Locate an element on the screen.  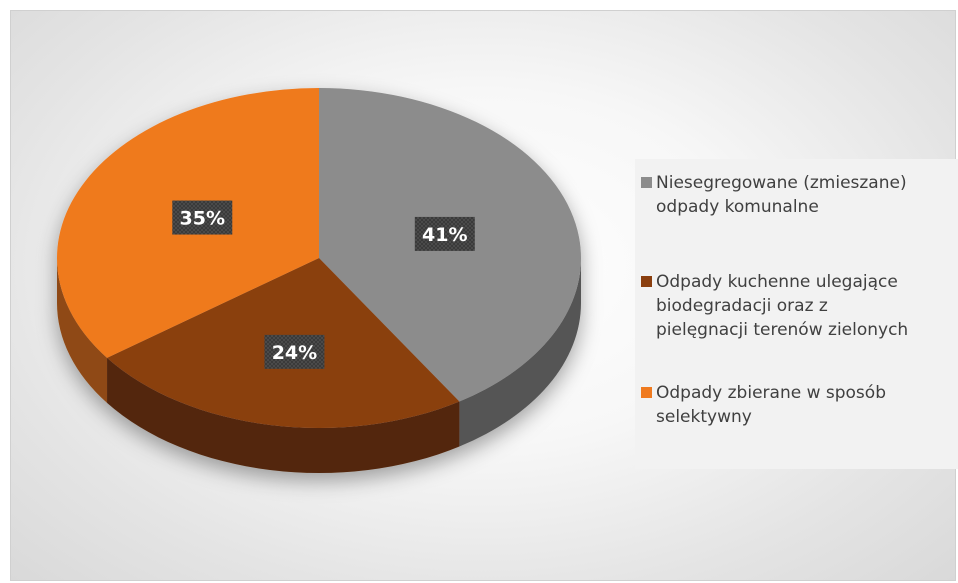
data-label-biodegradable-box is located at coordinates (294, 351).